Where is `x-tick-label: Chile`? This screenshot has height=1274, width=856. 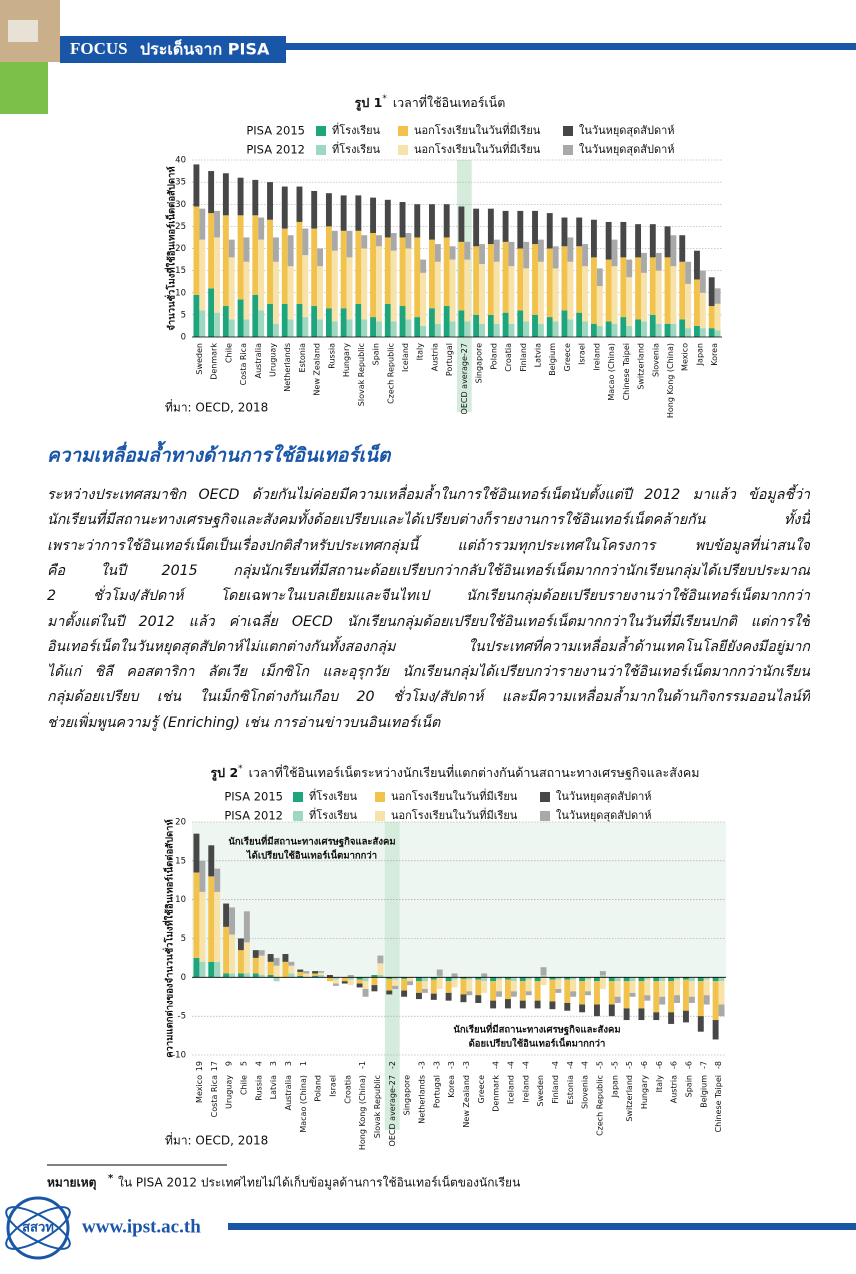 x-tick-label: Chile is located at coordinates (228, 353).